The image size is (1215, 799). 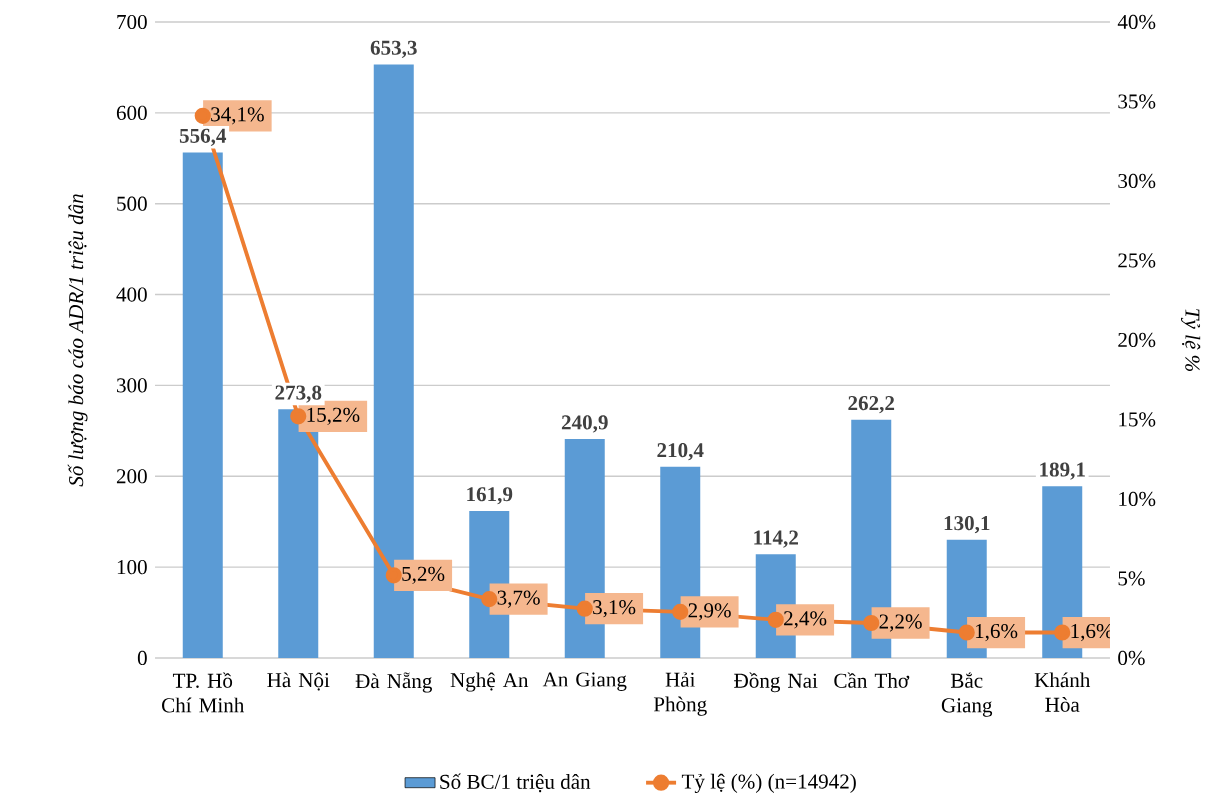 I want to click on x-tick-label: Hà Nội, so click(x=298, y=681).